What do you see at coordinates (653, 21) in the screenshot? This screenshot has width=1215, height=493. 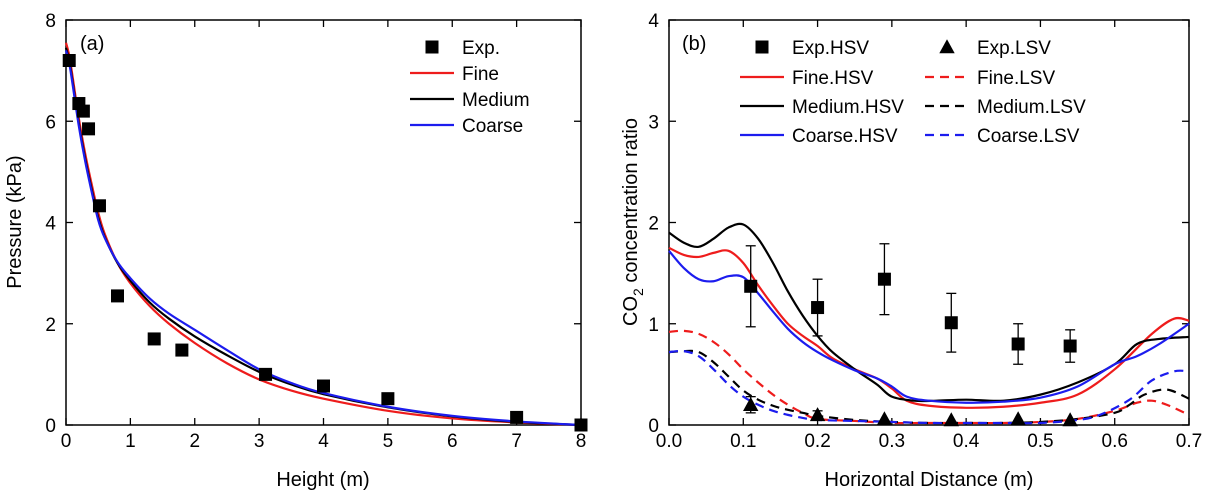 I see `panel-b-y-tick-label: 4` at bounding box center [653, 21].